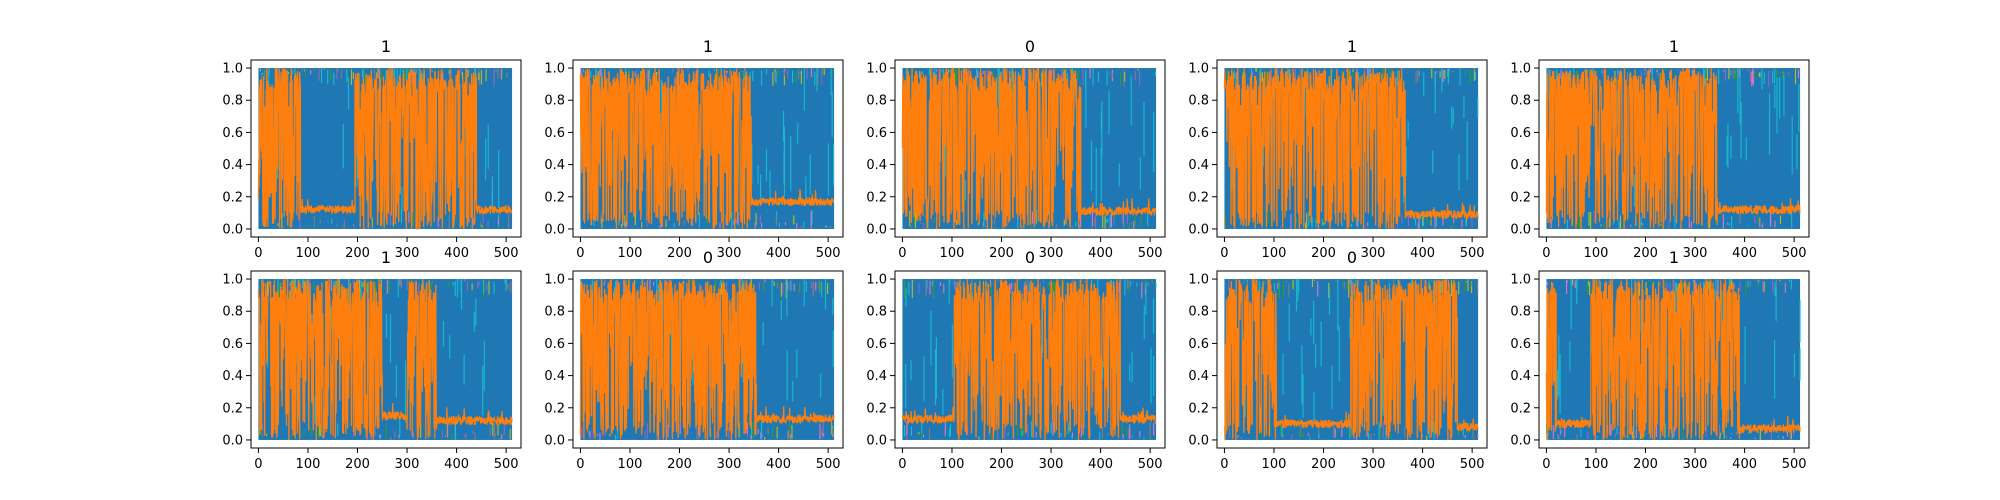 This screenshot has height=500, width=2000. I want to click on subplot-7: 0 100 200 300 400 500 0.0 0.2 0.4 0.6 0.8 1.0 0, so click(694, 360).